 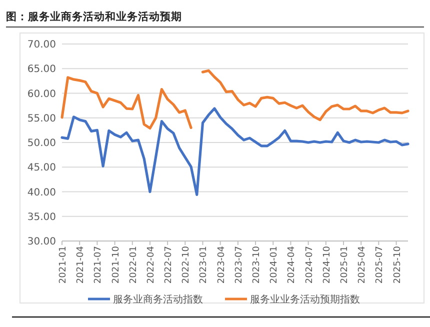 What do you see at coordinates (345, 265) in the screenshot?
I see `x-tick-label: 2025-01` at bounding box center [345, 265].